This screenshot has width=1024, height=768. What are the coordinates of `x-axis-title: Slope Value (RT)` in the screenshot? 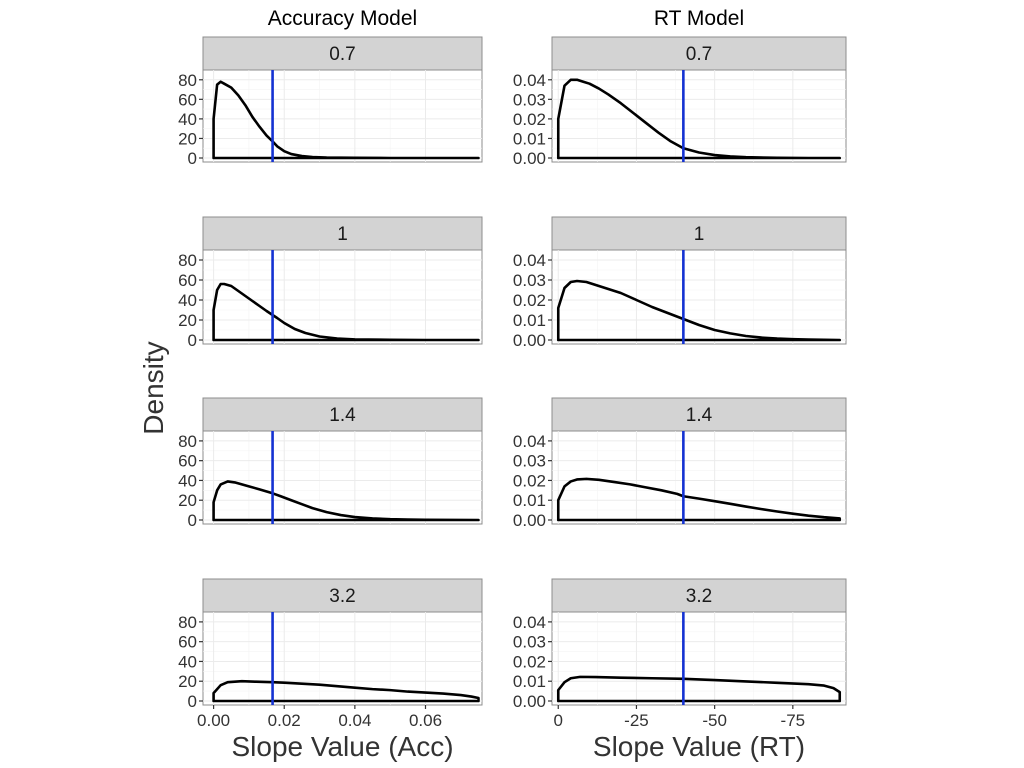 It's located at (699, 746).